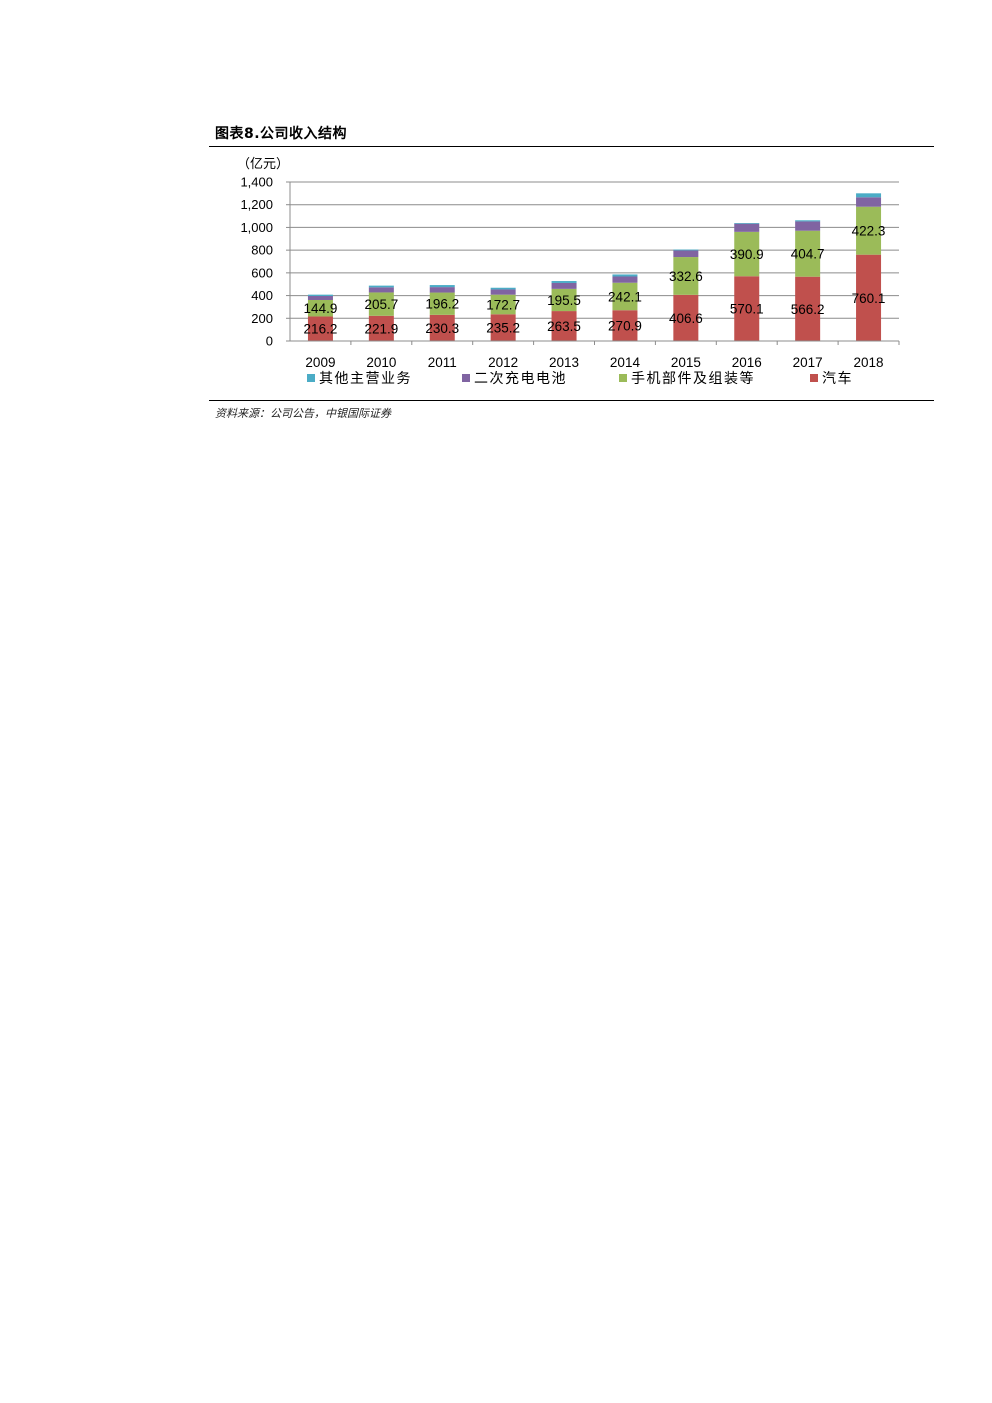 This screenshot has height=1403, width=992. I want to click on data-label: 760.1, so click(869, 298).